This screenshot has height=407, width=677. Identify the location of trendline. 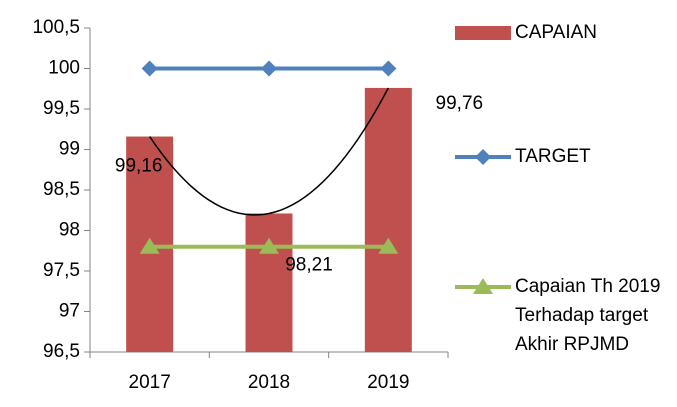
(269, 151).